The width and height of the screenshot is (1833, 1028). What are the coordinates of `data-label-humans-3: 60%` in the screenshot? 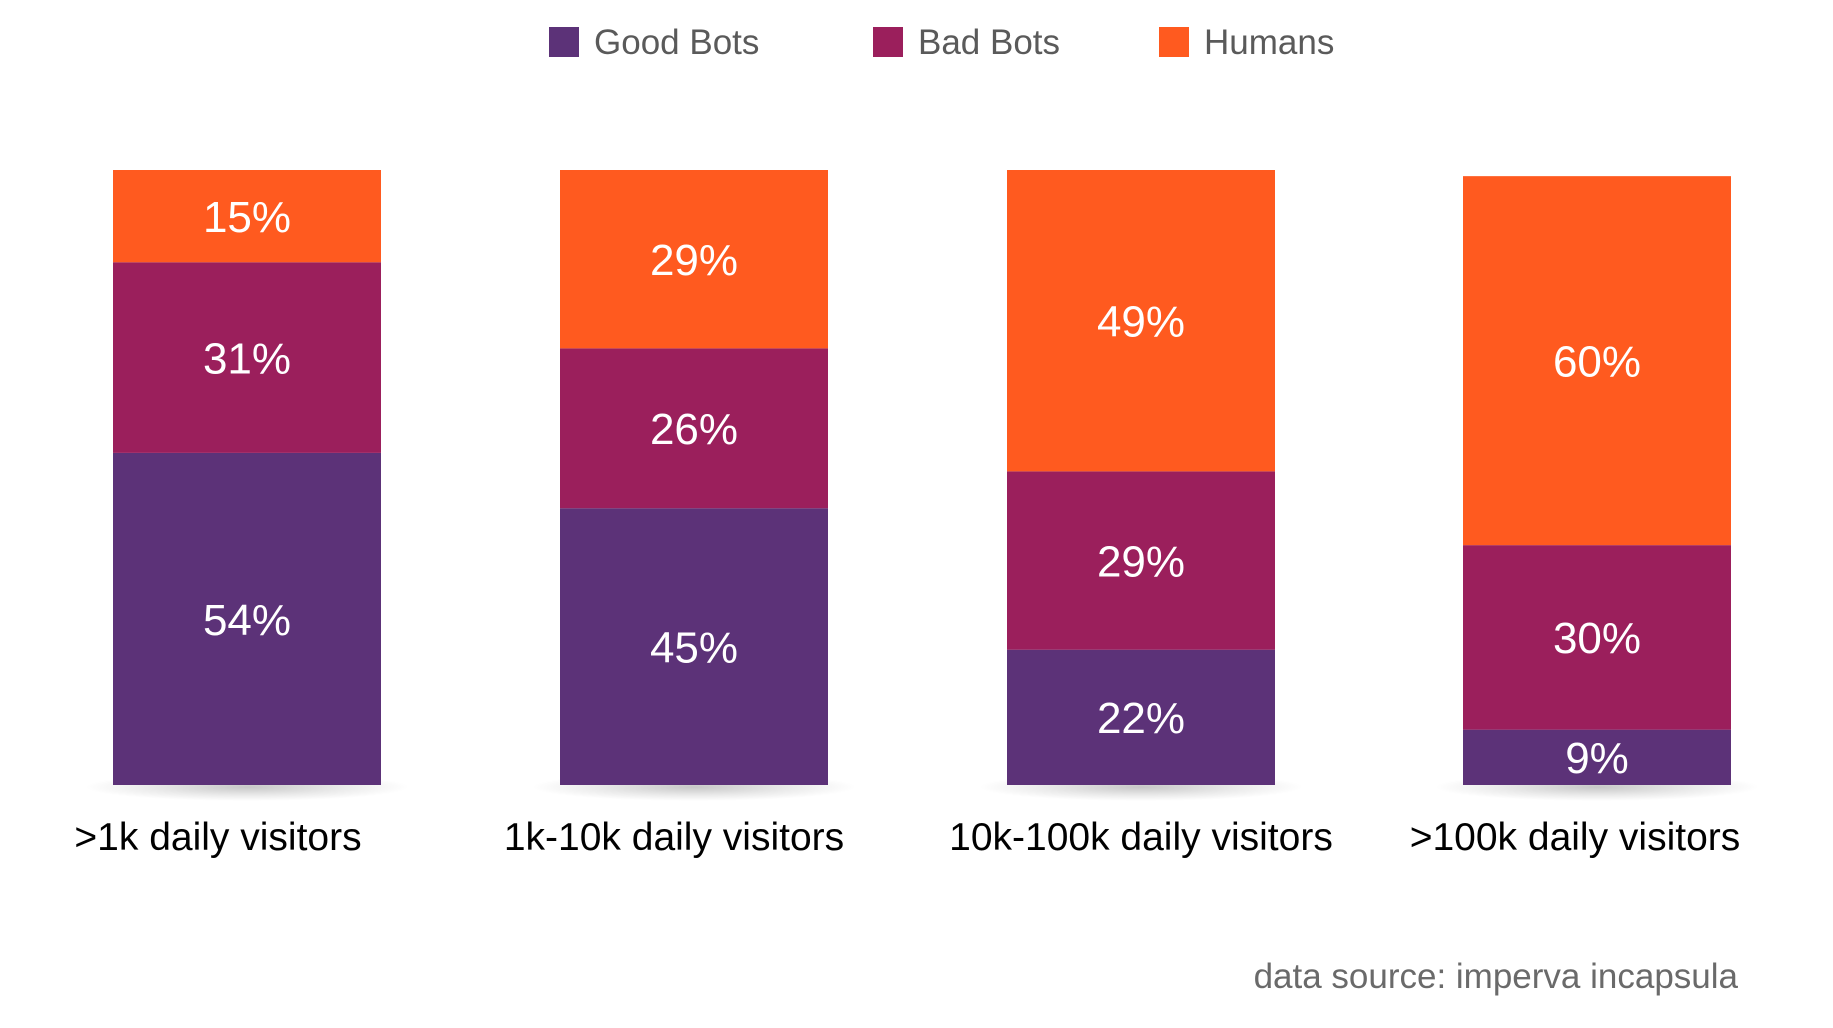 It's located at (1597, 361).